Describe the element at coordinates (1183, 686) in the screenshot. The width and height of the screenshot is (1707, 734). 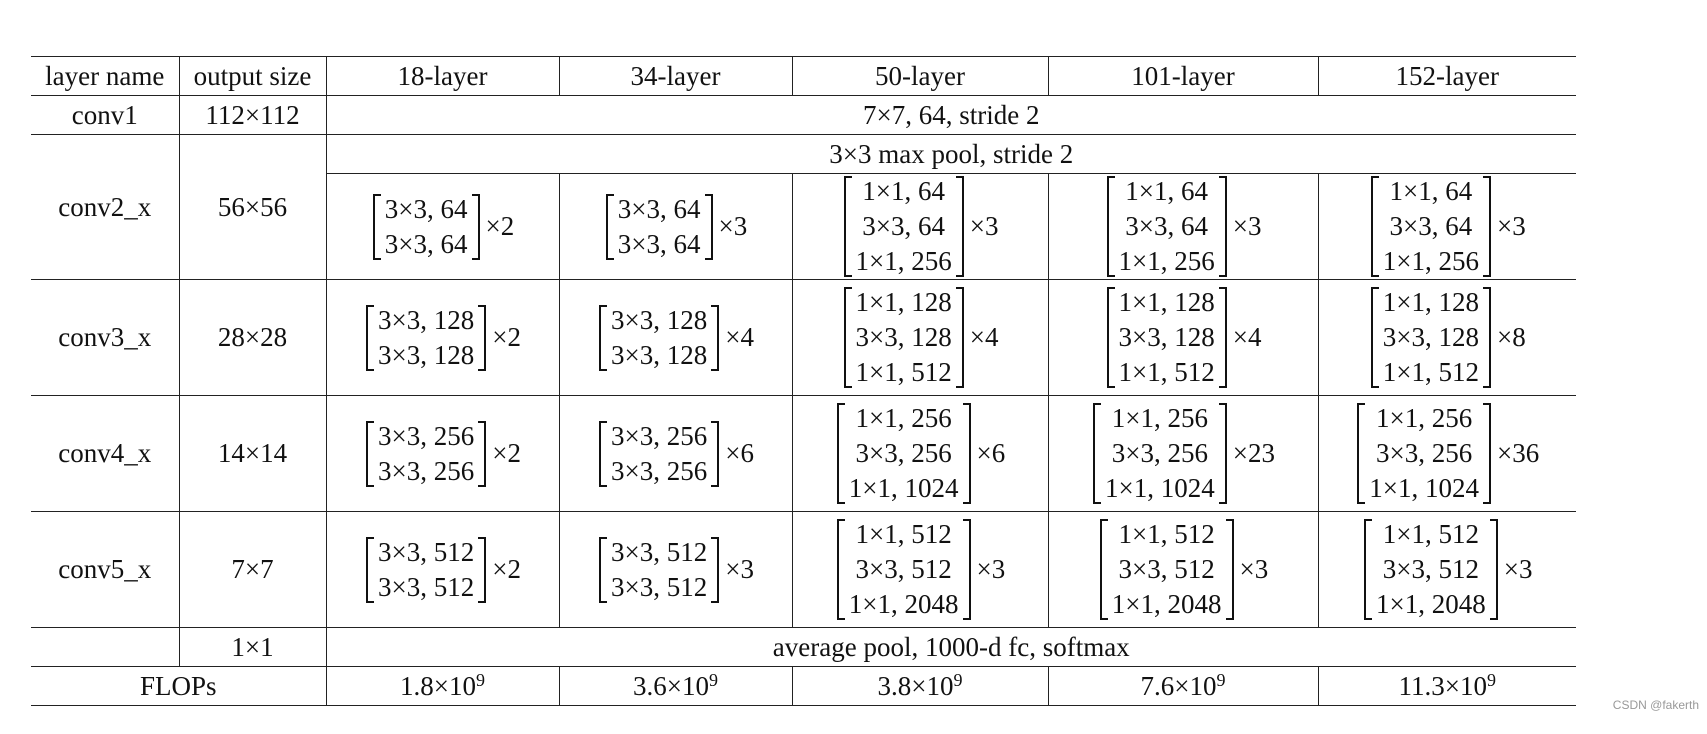
I see `flops-101: 7.6×109` at that location.